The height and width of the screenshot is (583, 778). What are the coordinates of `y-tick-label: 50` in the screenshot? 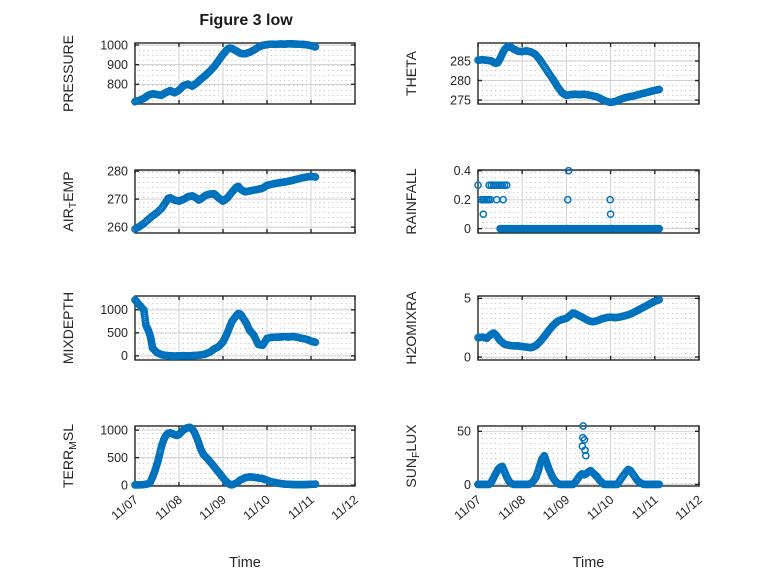 It's located at (464, 432).